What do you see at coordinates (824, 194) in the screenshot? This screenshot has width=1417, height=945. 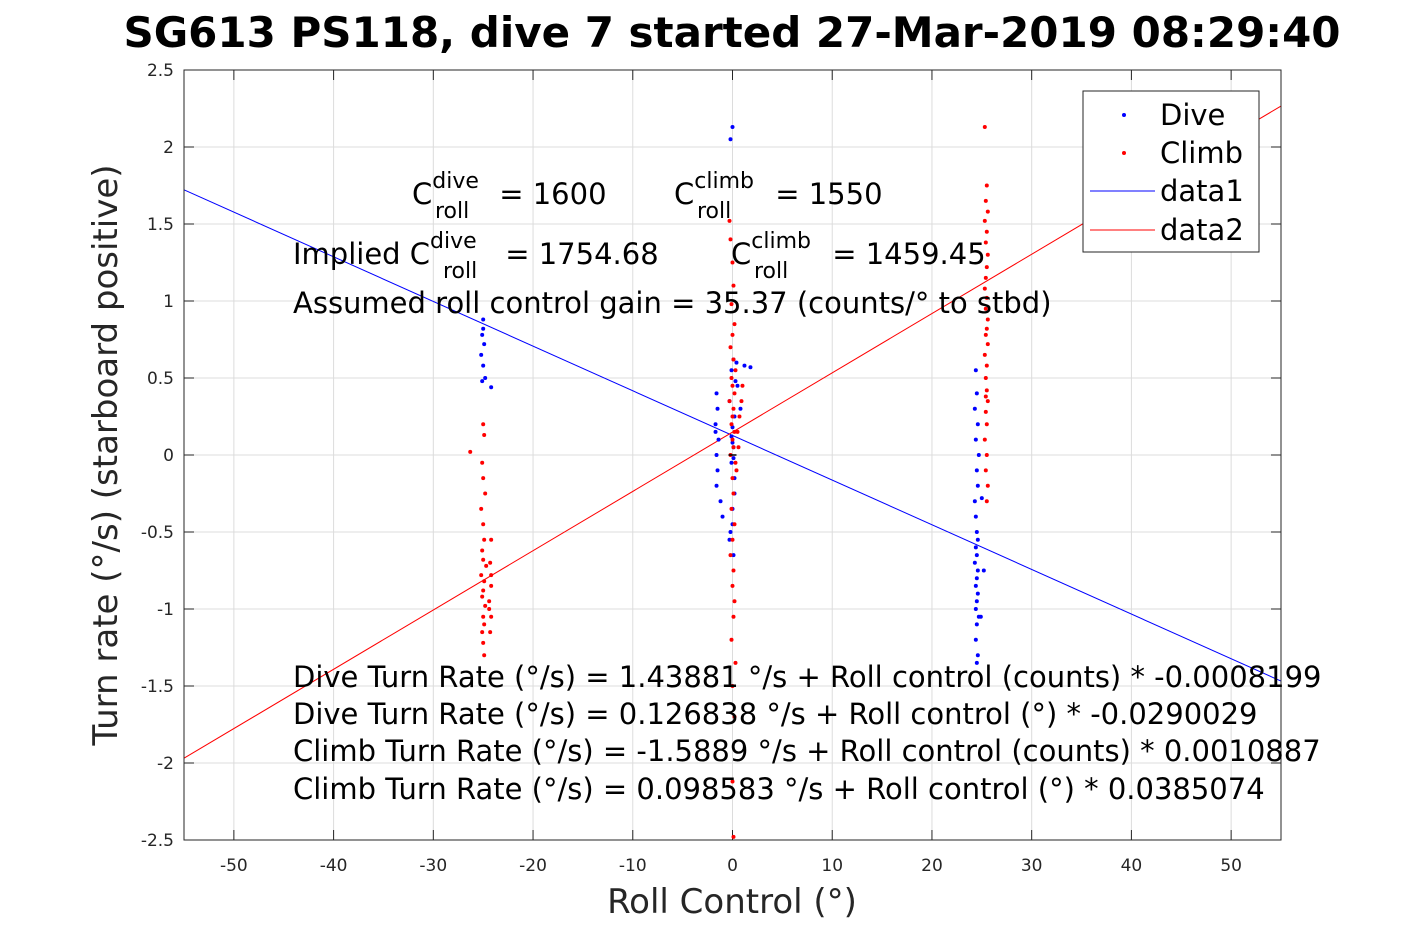 I see `c-climb-rest: = 1550` at bounding box center [824, 194].